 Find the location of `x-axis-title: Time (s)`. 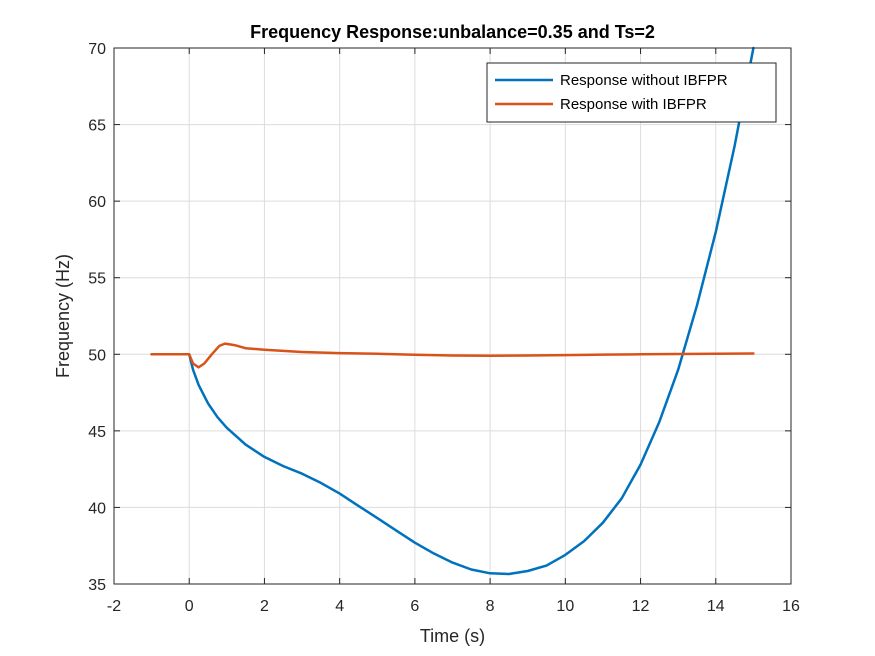

x-axis-title: Time (s) is located at coordinates (452, 636).